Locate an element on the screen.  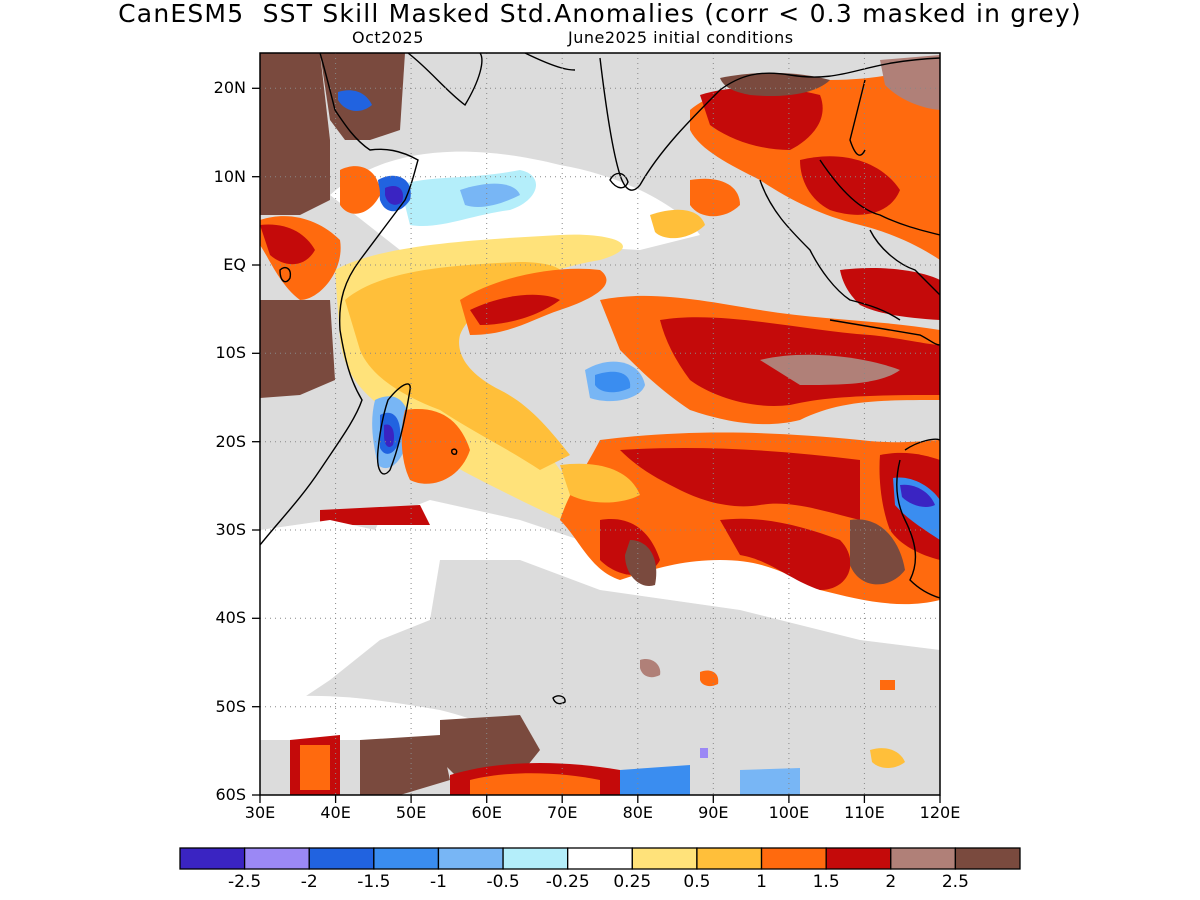
lat-label-50s: 50S is located at coordinates (230, 706).